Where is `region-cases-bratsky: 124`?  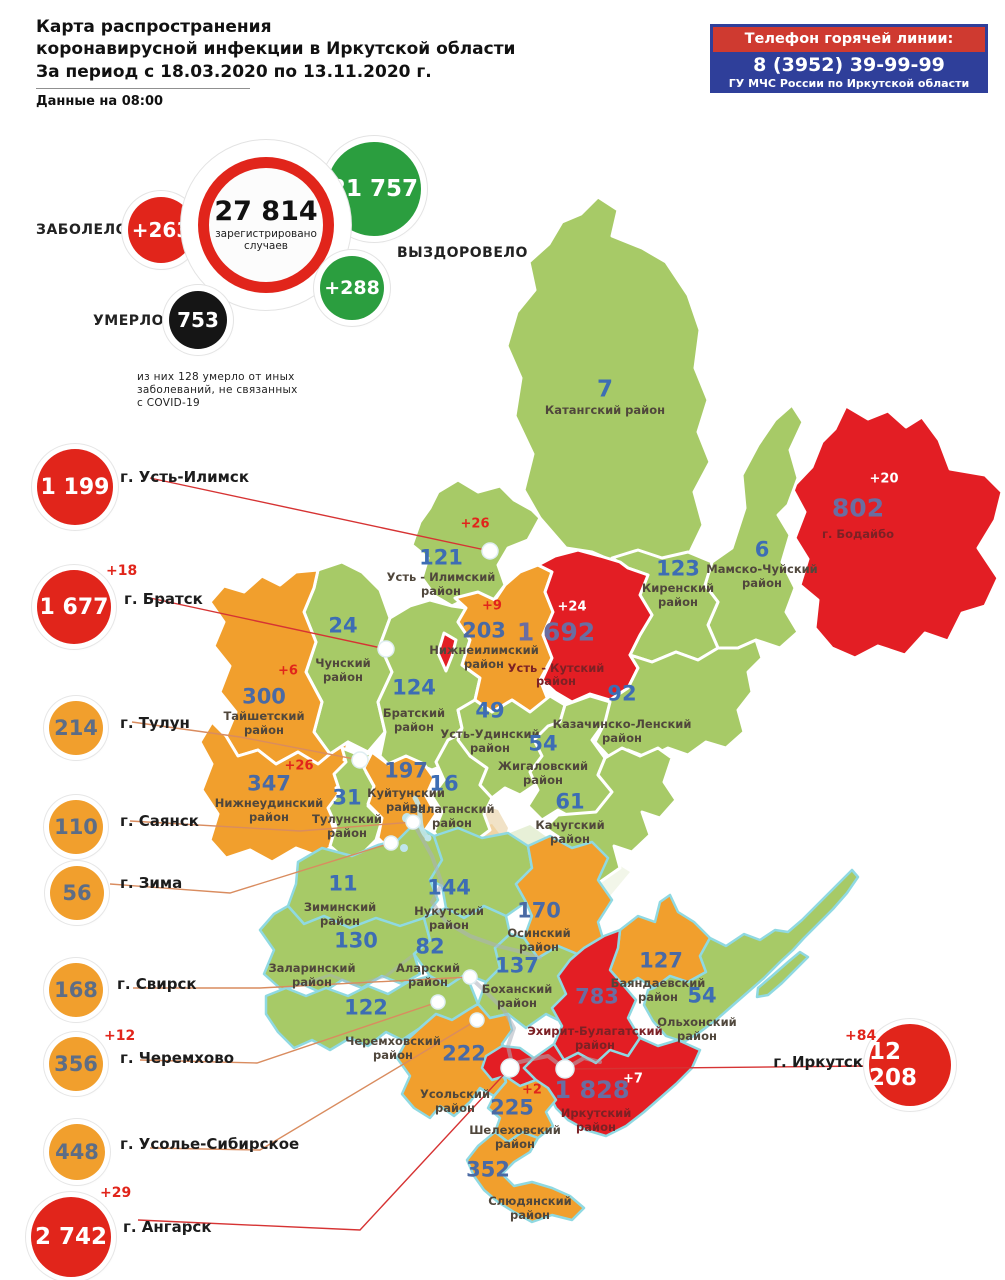
region-cases-bratsky: 124 is located at coordinates (414, 687).